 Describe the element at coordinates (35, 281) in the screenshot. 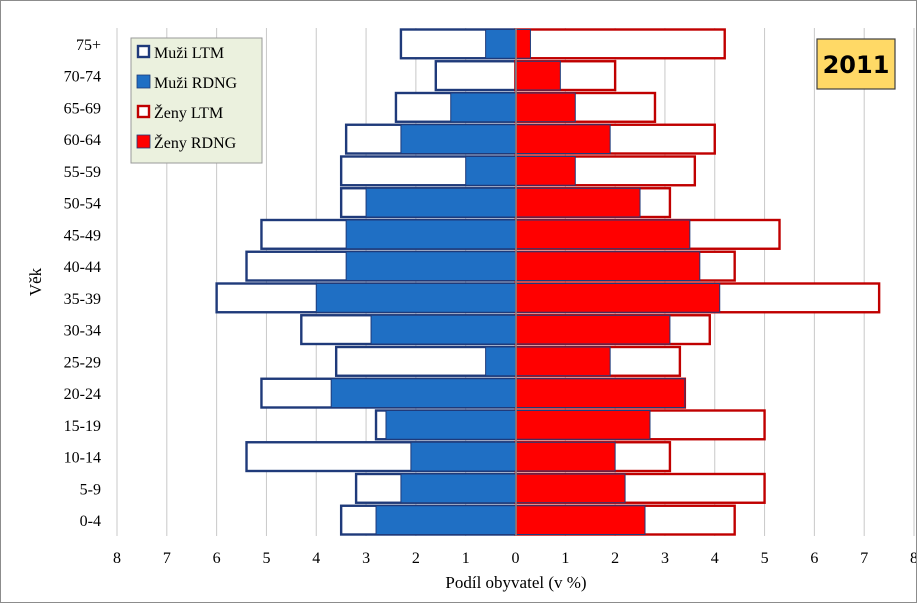

I see `y-axis-title: Věk` at that location.